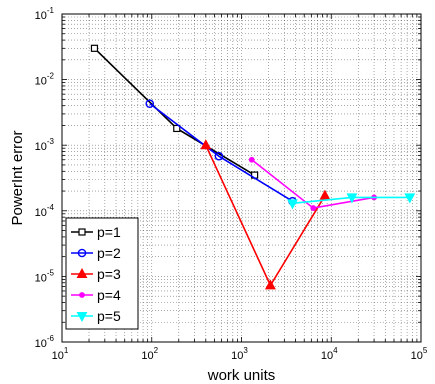 The image size is (435, 384). Describe the element at coordinates (60, 354) in the screenshot. I see `x-tick-label: 10¹` at that location.